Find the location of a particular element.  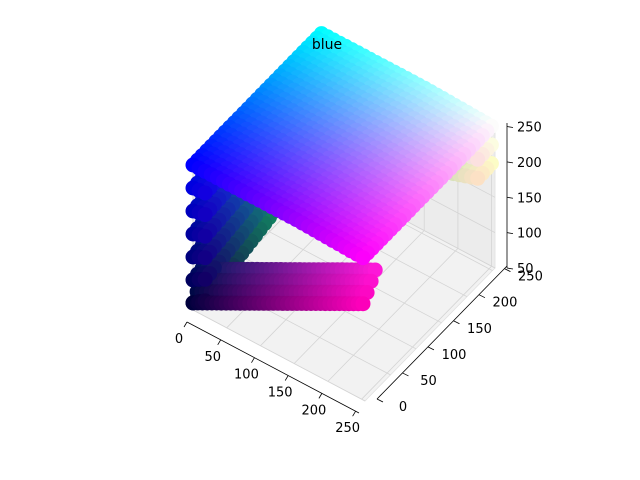

chart-title: blue is located at coordinates (327, 45).